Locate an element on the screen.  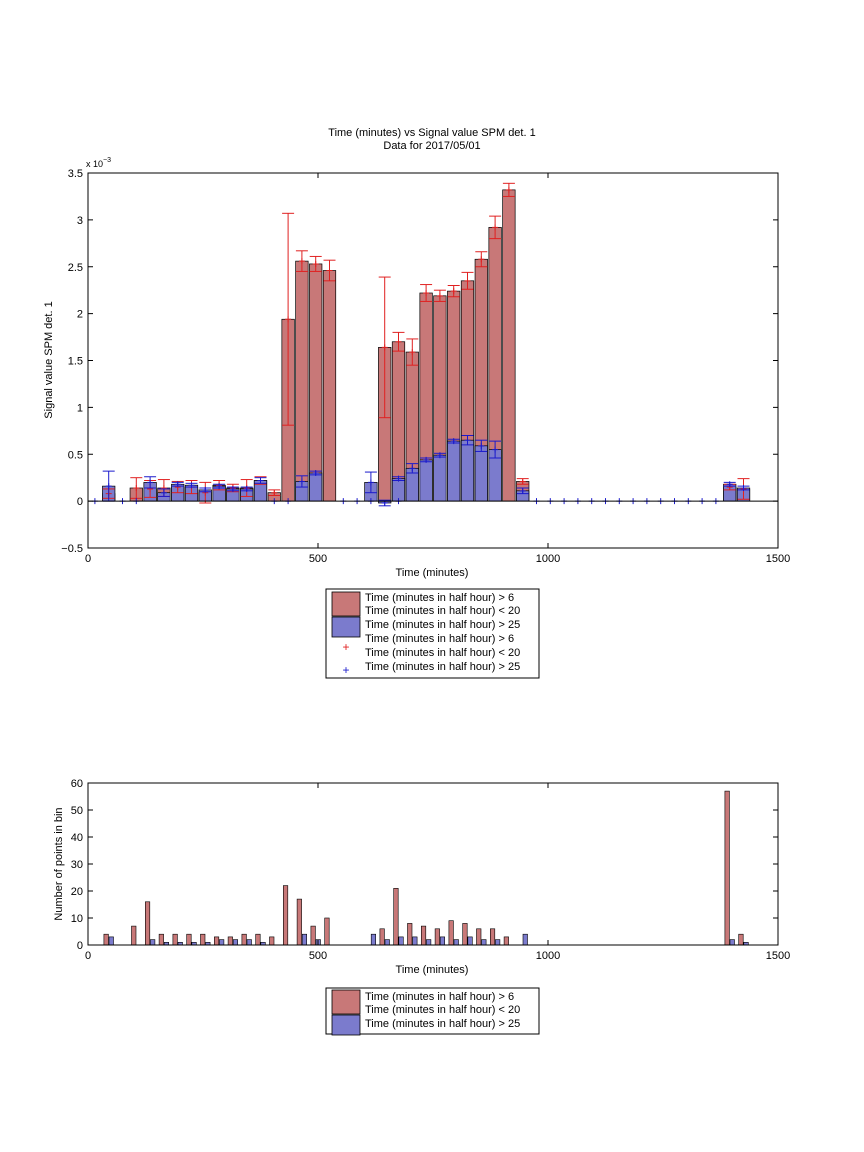
x-tick-label: 1500 is located at coordinates (778, 559).